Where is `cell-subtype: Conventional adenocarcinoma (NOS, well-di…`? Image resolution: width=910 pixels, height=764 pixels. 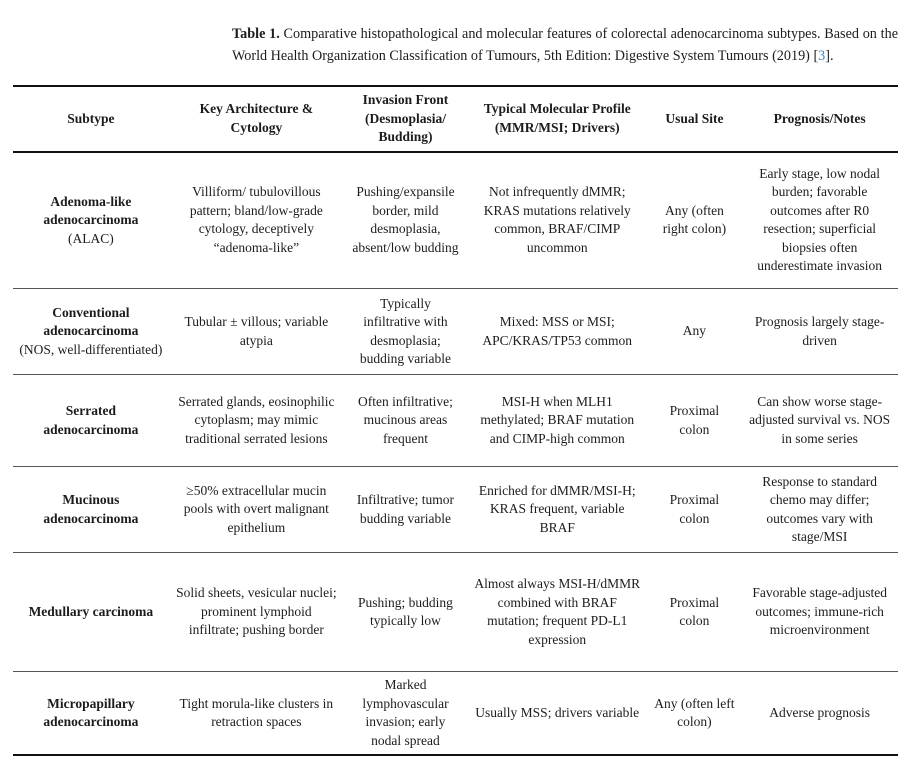 cell-subtype: Conventional adenocarcinoma (NOS, well-di… is located at coordinates (91, 331).